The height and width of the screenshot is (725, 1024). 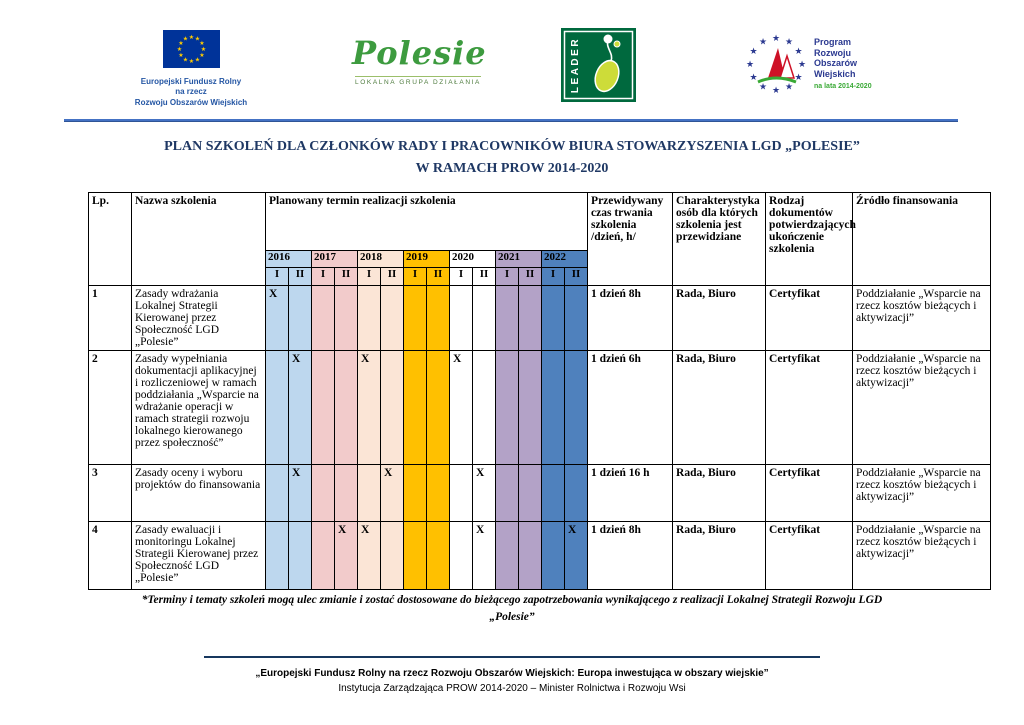 What do you see at coordinates (630, 493) in the screenshot?
I see `duration-cell: 1 dzień 16 h` at bounding box center [630, 493].